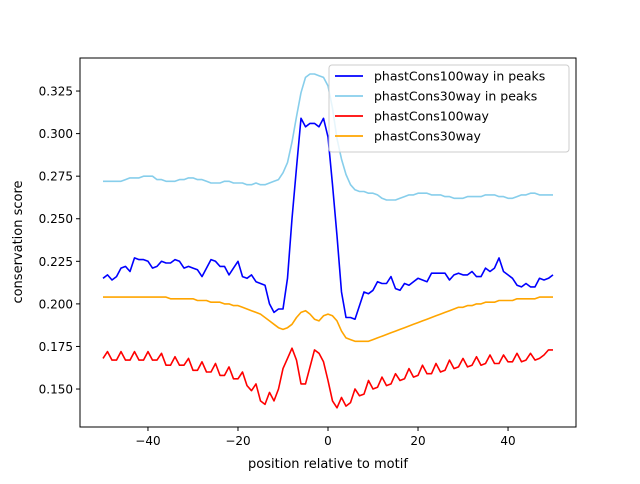  Describe the element at coordinates (455, 96) in the screenshot. I see `legend-label-1: phastCons30way in peaks` at that location.